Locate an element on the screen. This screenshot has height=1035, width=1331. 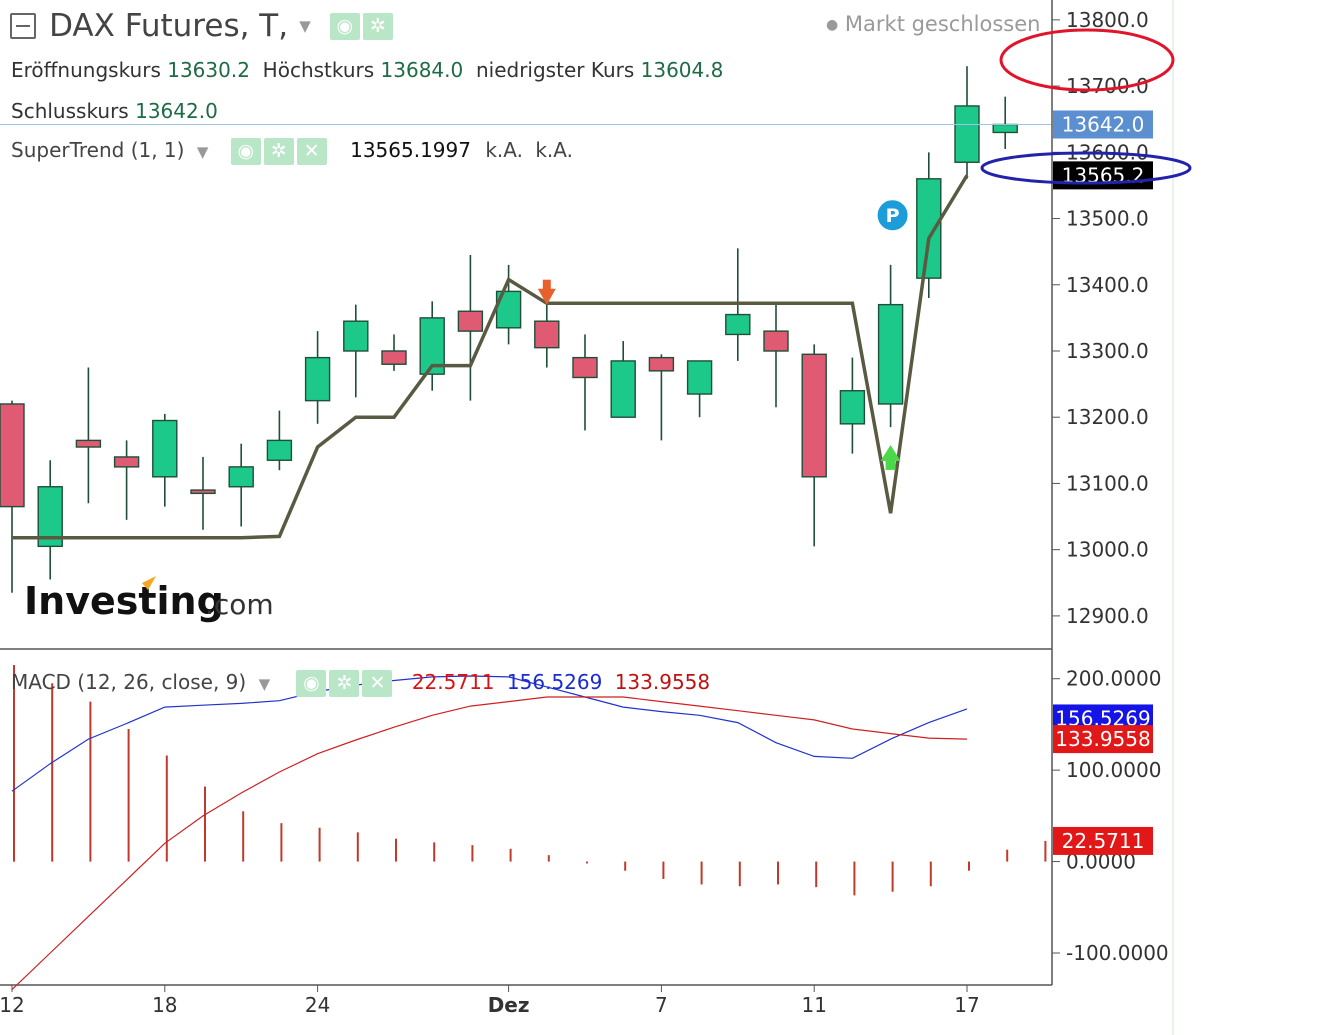
macd-label: MACD (12, 26, close, 9) is located at coordinates (129, 682).